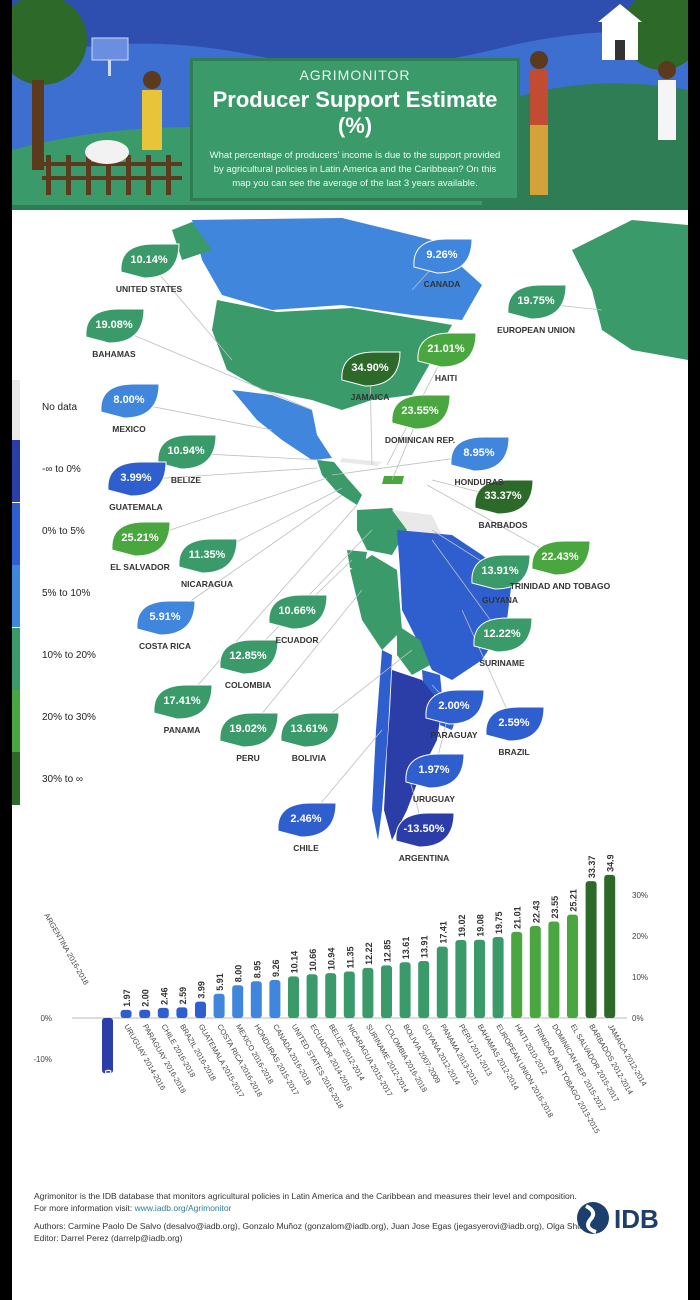 The image size is (700, 1300). What do you see at coordinates (626, 1218) in the screenshot?
I see `idb-logo: IDB` at bounding box center [626, 1218].